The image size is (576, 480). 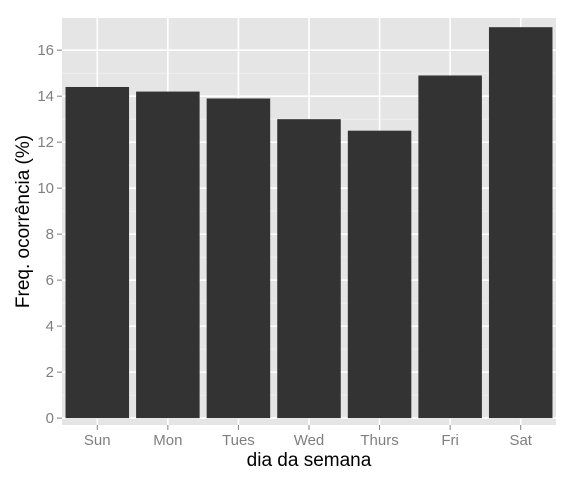 What do you see at coordinates (97, 252) in the screenshot?
I see `bar-sun` at bounding box center [97, 252].